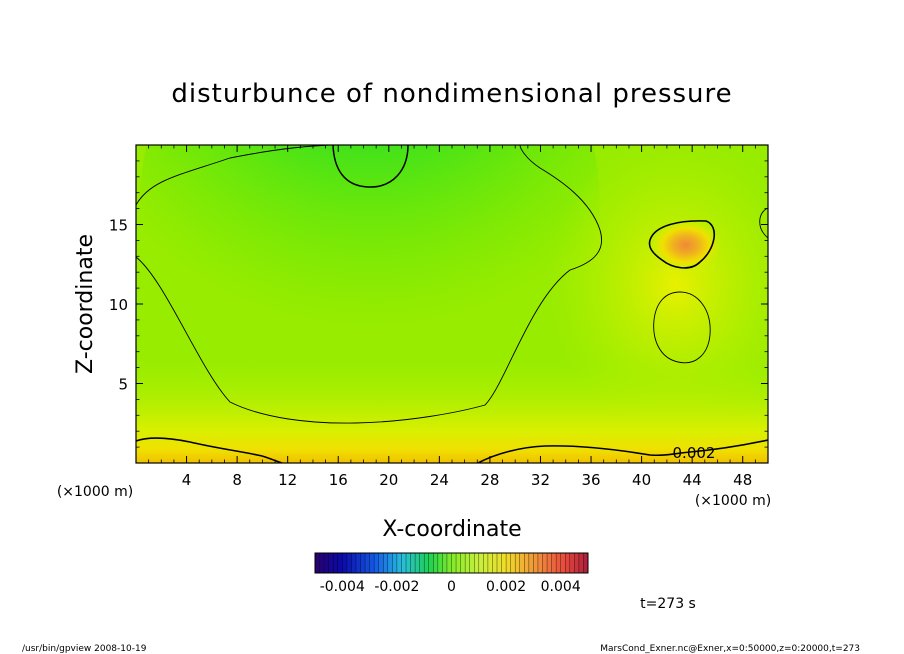  Describe the element at coordinates (396, 587) in the screenshot. I see `colorbar-tick-label: -0.002` at that location.